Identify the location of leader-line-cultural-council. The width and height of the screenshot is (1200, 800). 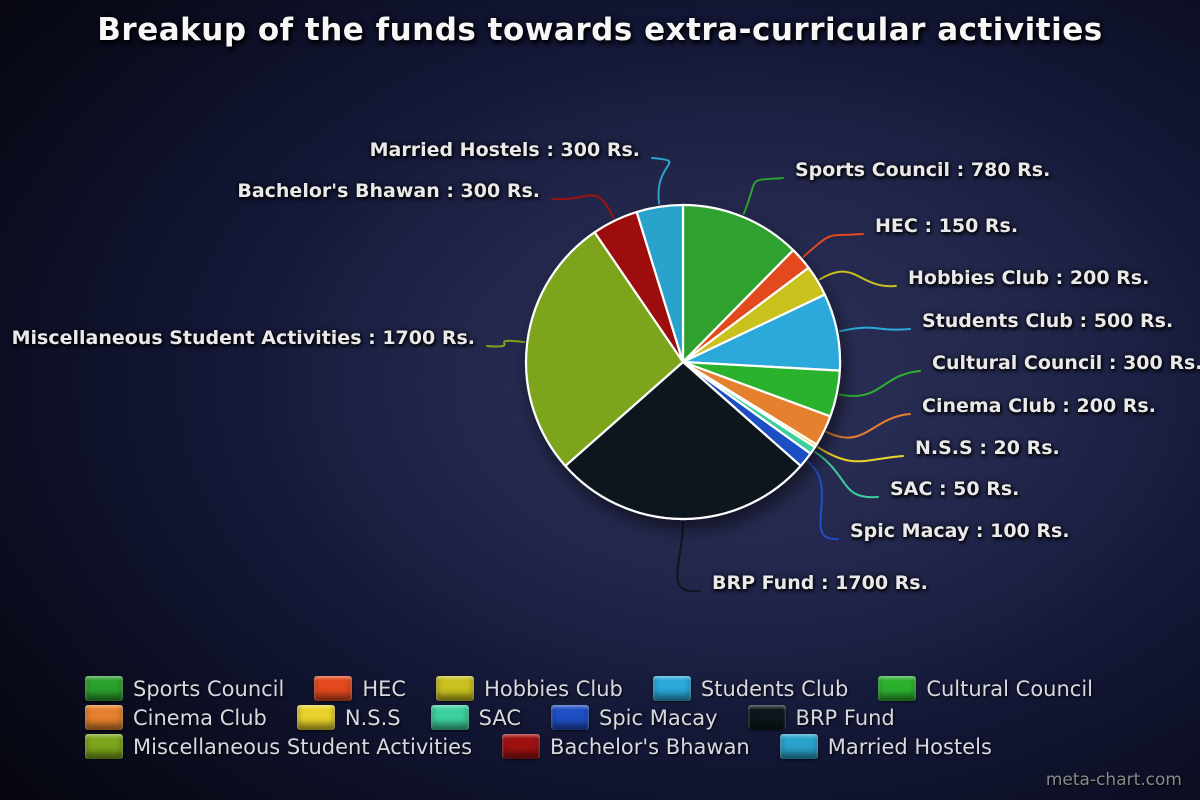
(879, 383).